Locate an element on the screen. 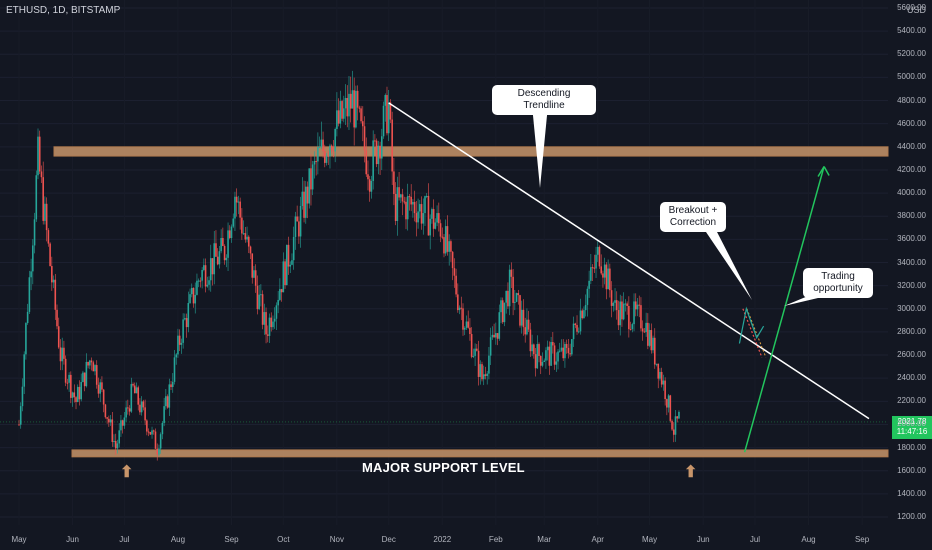 This screenshot has height=550, width=932. y-tick-label: 3800.00 is located at coordinates (911, 216).